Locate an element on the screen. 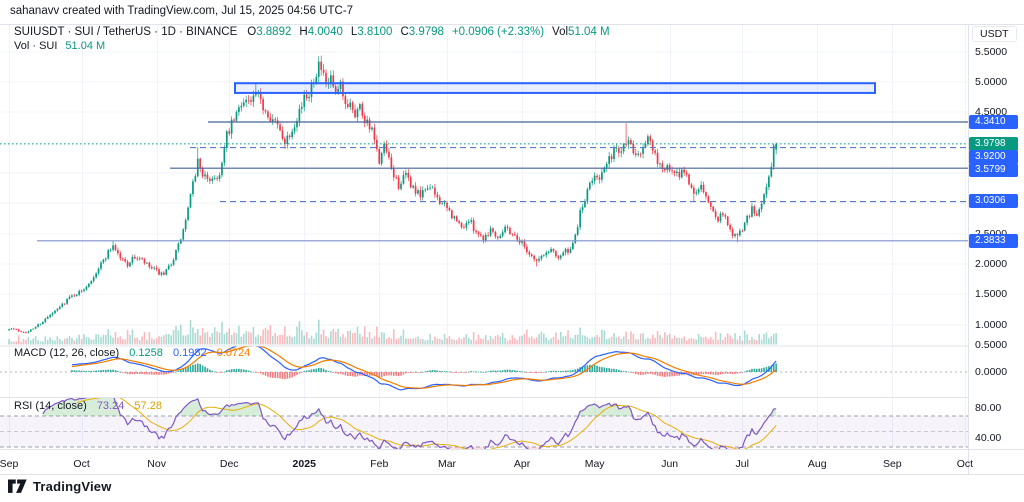 The width and height of the screenshot is (1024, 502). rsi-value: 73.24 is located at coordinates (110, 406).